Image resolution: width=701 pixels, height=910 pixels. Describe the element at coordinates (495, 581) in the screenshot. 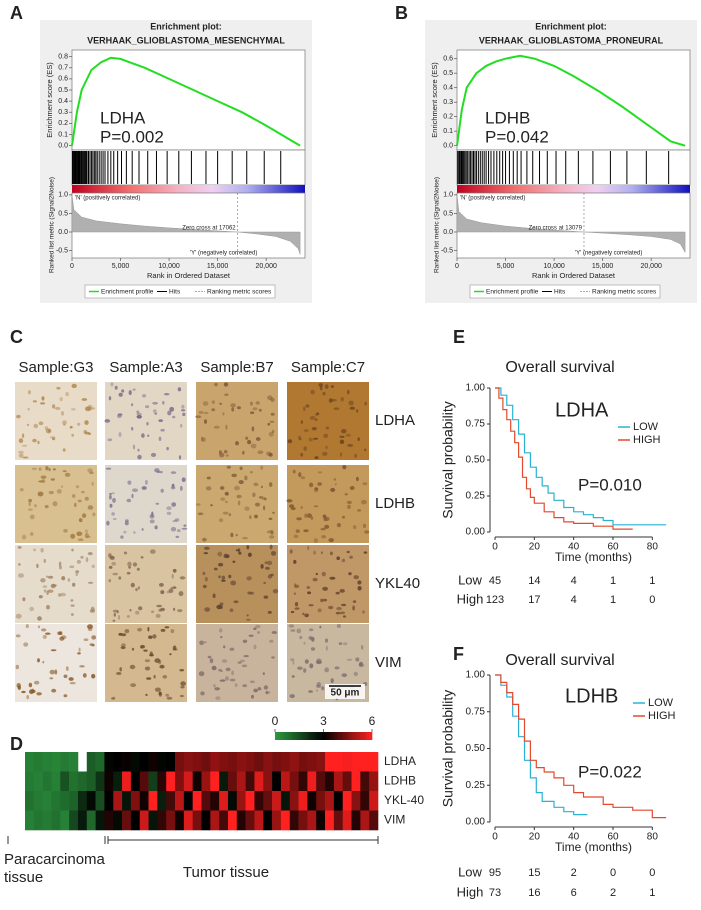

I see `risk-count: 45` at that location.